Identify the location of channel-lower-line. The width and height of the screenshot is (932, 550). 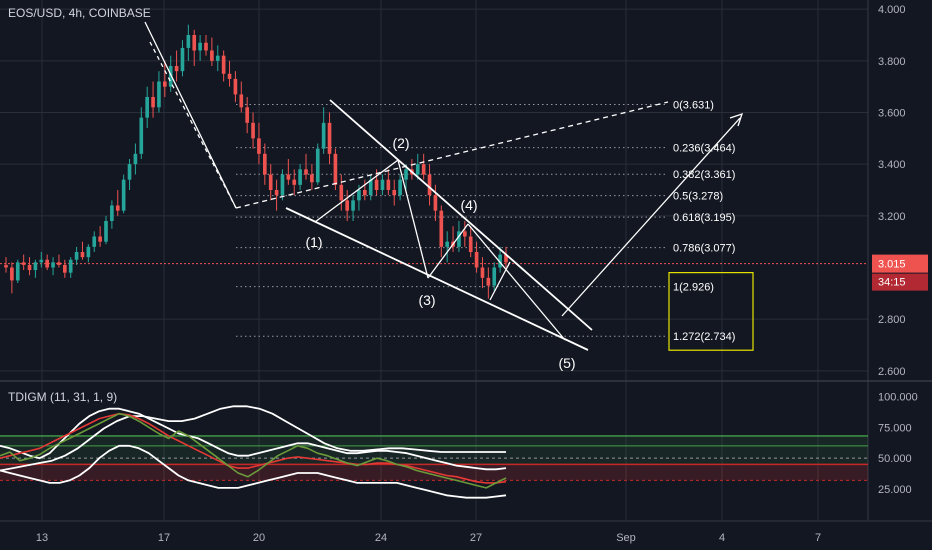
(437, 279).